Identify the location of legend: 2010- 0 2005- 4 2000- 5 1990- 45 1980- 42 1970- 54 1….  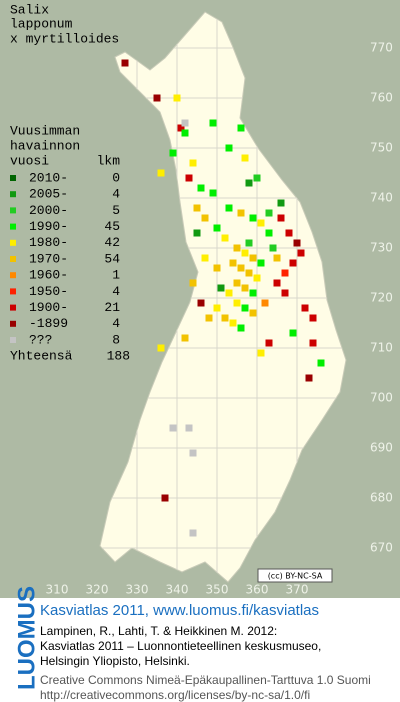
(70, 267).